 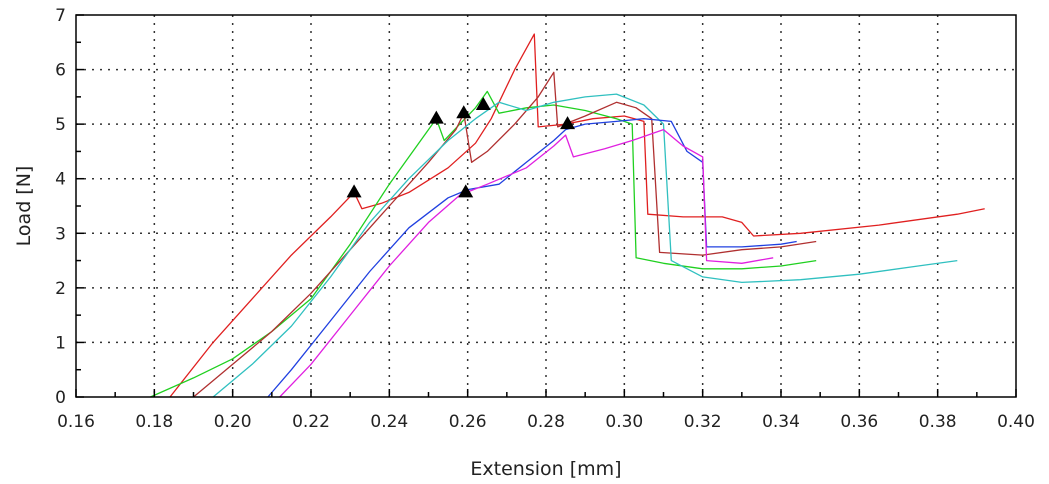 I want to click on y-tick-label: 1, so click(x=60, y=343).